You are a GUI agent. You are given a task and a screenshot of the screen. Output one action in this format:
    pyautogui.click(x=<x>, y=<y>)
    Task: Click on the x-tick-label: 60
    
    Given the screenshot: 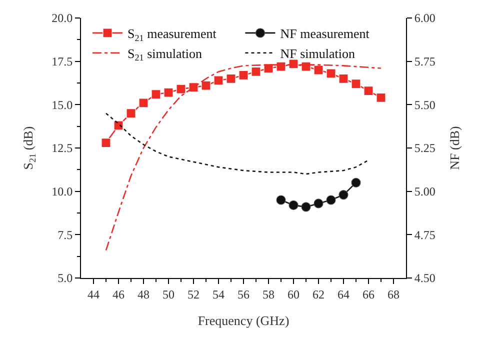 What is the action you would take?
    pyautogui.click(x=294, y=294)
    